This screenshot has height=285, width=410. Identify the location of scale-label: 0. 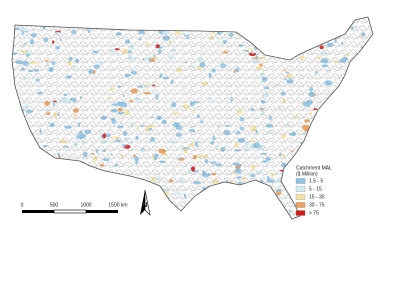
(22, 205).